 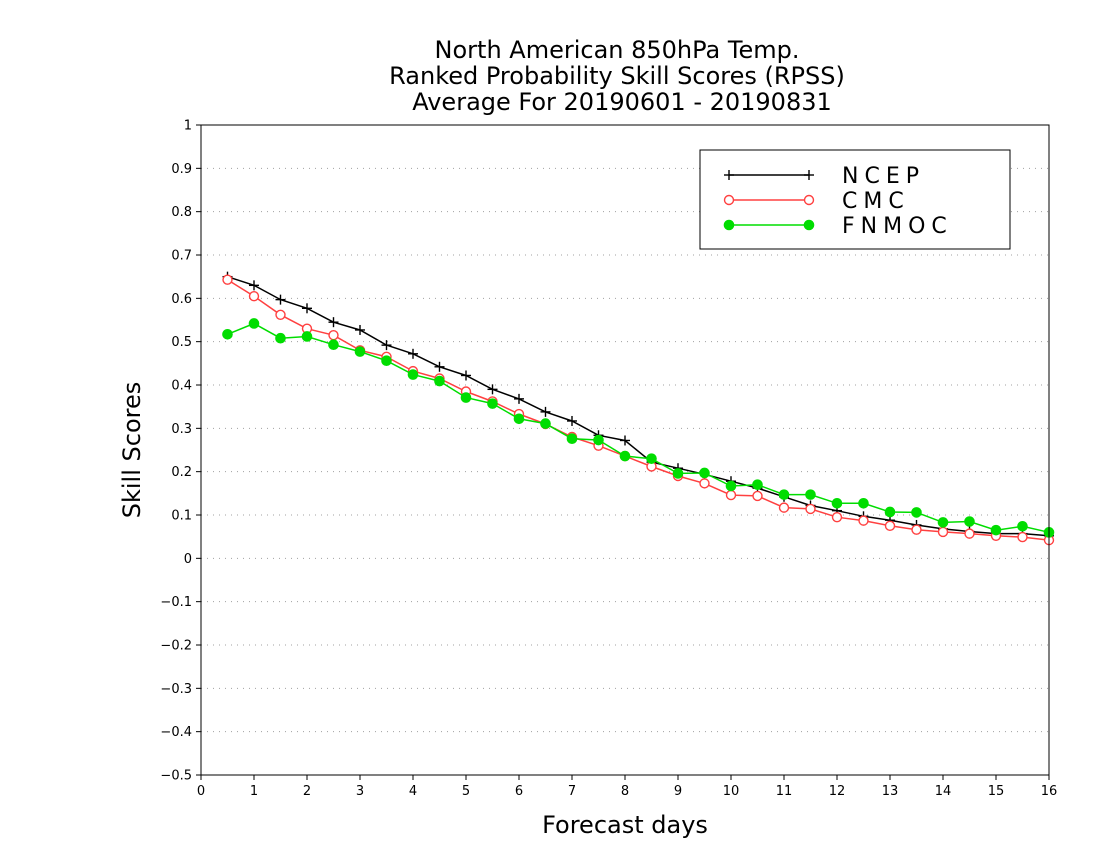 What do you see at coordinates (897, 226) in the screenshot?
I see `legend-label-fnmoc: FNMOC` at bounding box center [897, 226].